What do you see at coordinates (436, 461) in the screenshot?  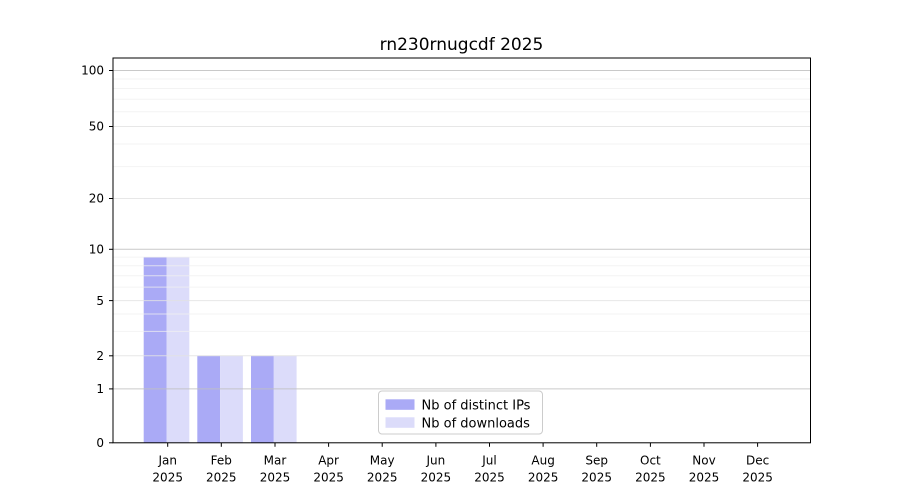 I see `x-tick-label-month: Jun` at bounding box center [436, 461].